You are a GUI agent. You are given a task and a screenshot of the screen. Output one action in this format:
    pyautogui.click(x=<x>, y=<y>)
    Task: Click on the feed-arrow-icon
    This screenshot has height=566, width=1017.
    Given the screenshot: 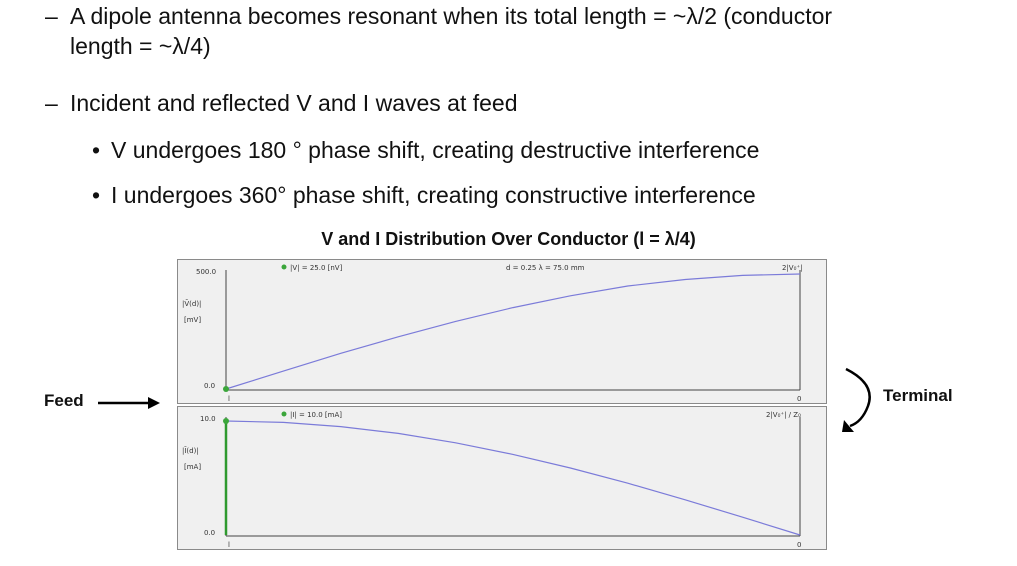 What is the action you would take?
    pyautogui.click(x=129, y=403)
    